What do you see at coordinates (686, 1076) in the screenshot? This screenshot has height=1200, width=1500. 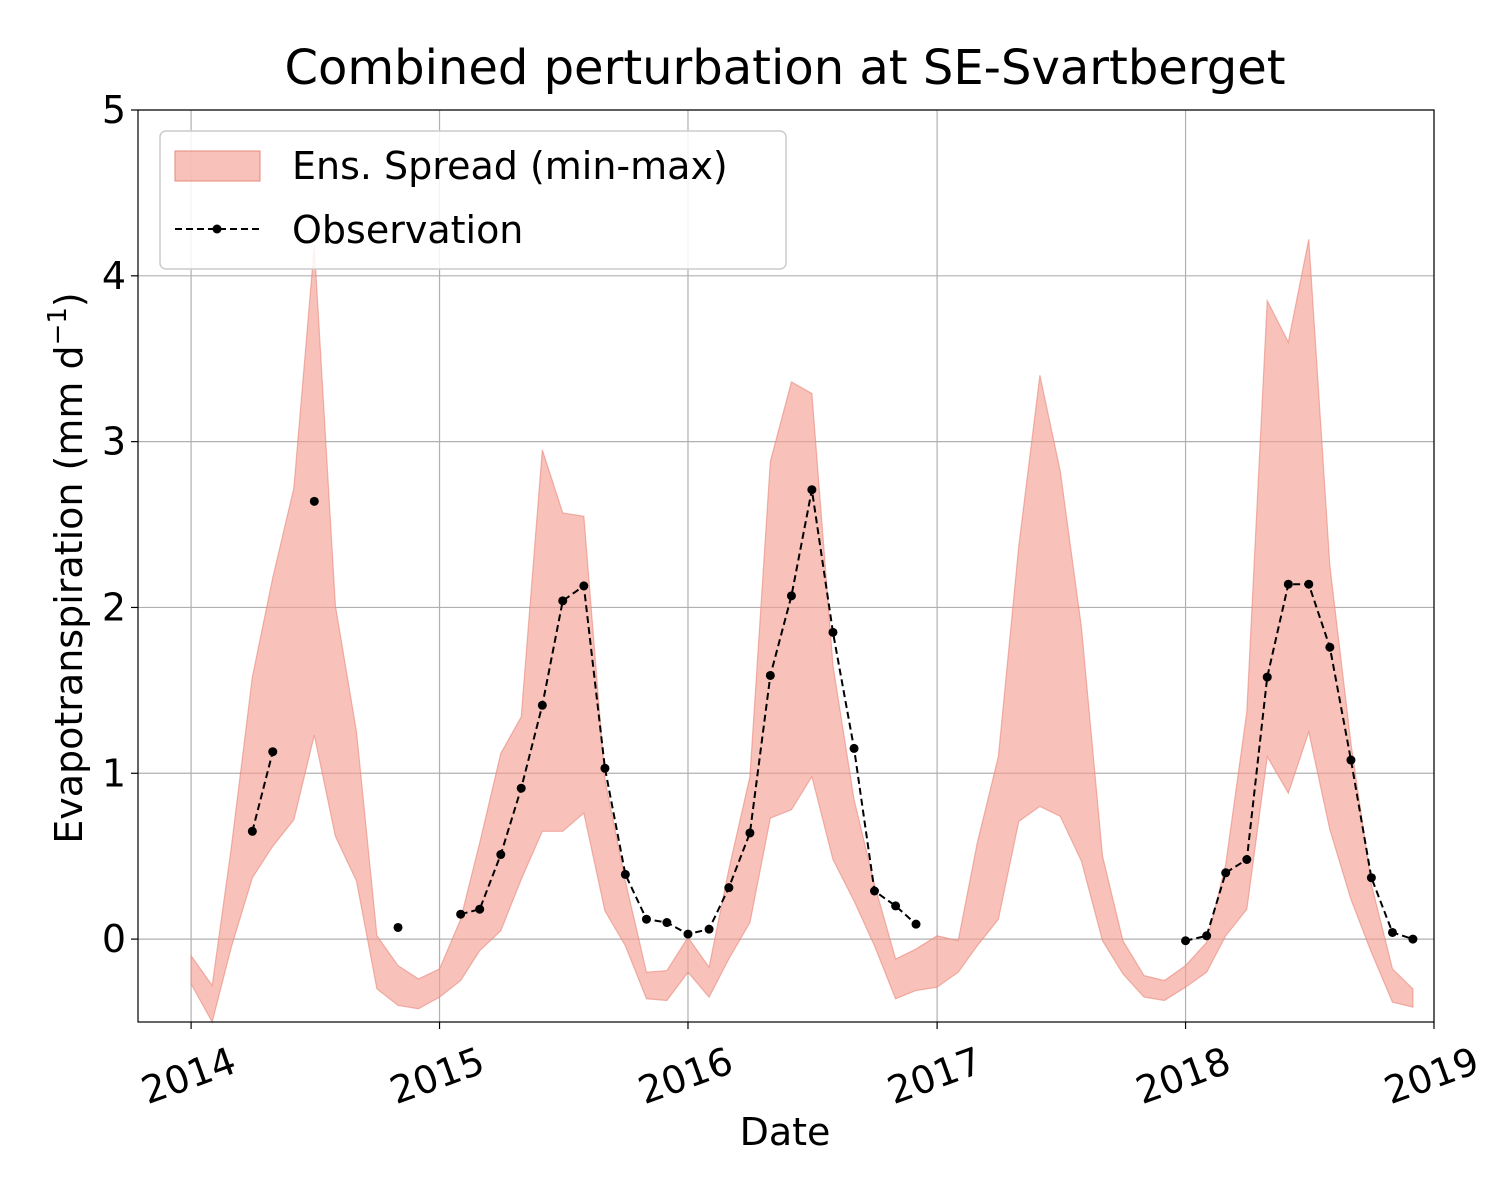 I see `x-tick-label-2016: 2016` at bounding box center [686, 1076].